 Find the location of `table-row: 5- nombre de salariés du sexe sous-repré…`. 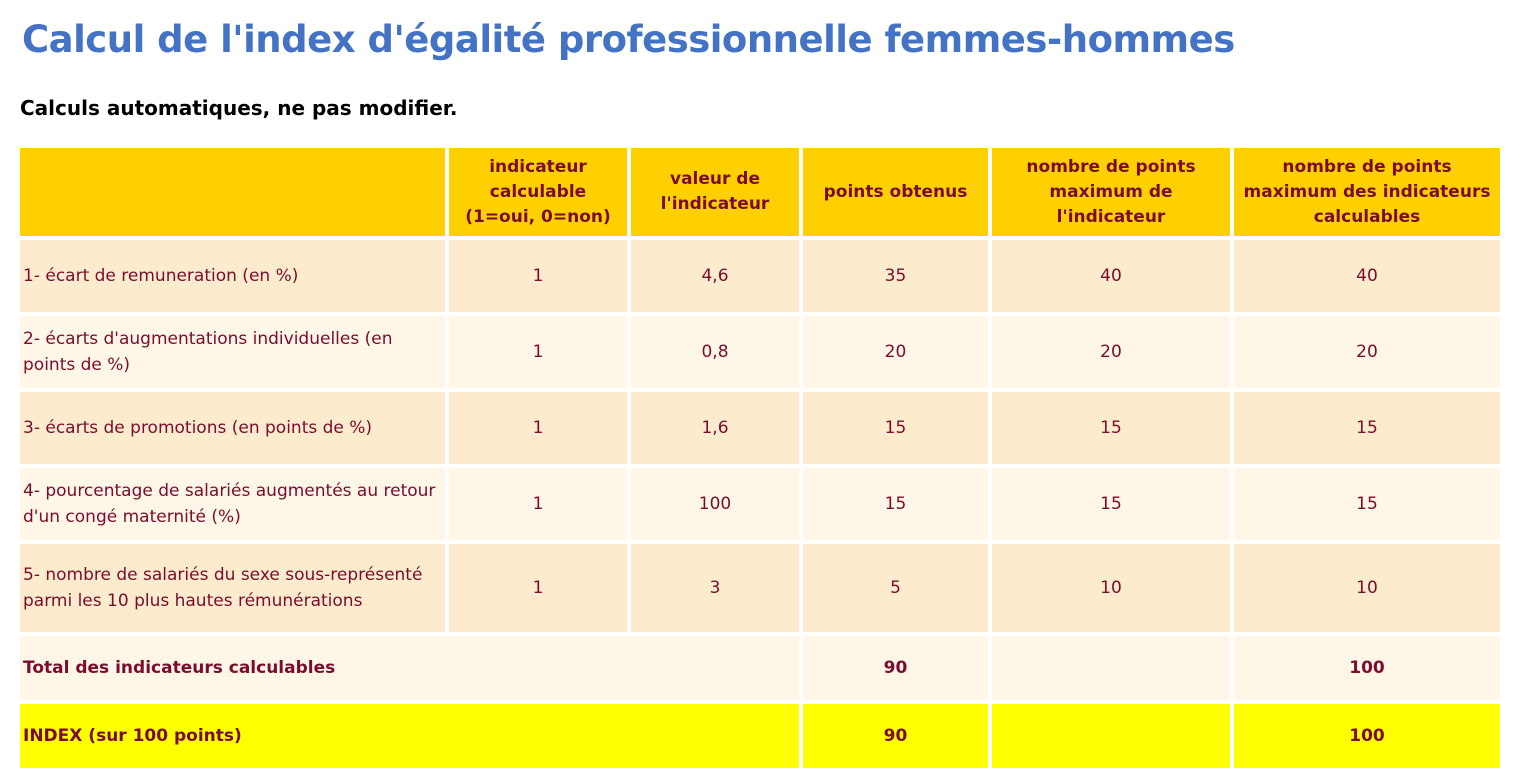

table-row: 5- nombre de salariés du sexe sous-repré… is located at coordinates (760, 588).